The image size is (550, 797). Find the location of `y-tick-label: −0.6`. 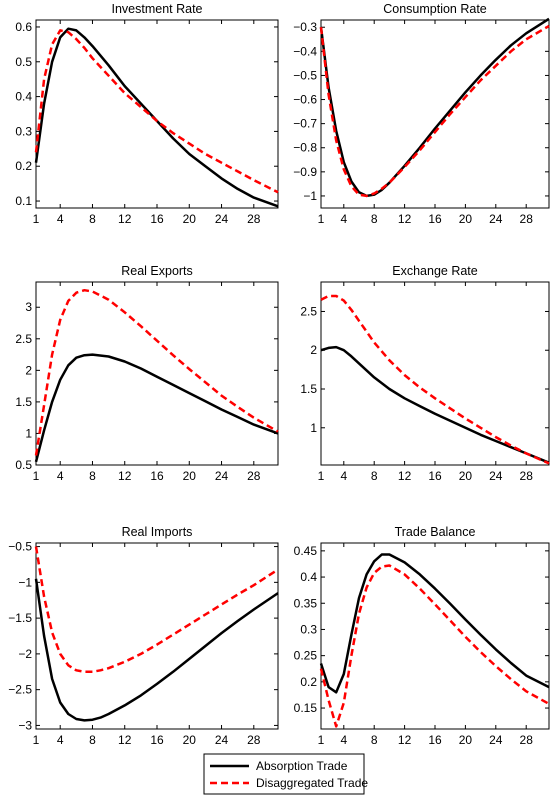

y-tick-label: −0.6 is located at coordinates (305, 100).